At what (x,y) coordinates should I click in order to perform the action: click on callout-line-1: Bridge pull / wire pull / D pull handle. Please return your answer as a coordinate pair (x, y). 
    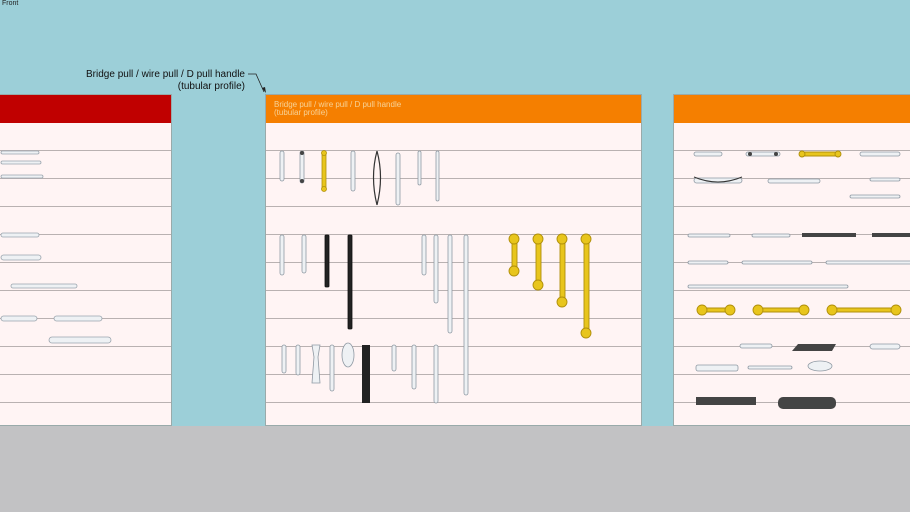
    Looking at the image, I should click on (165, 74).